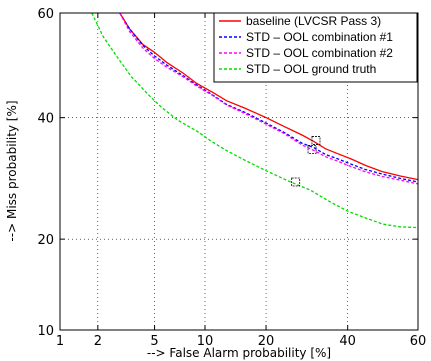  I want to click on legend-box, so click(315, 47).